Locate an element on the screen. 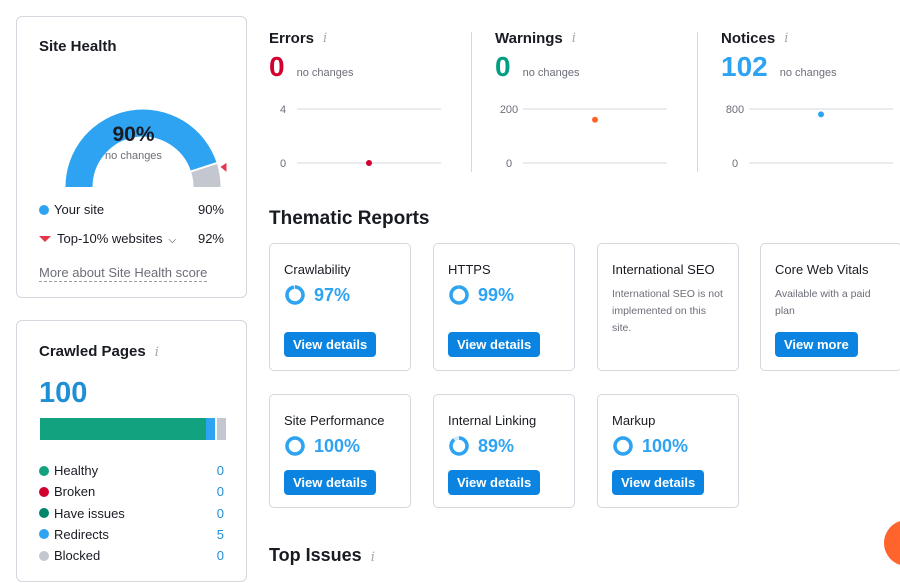 This screenshot has width=900, height=583. crawled-pages-total: 100 is located at coordinates (63, 393).